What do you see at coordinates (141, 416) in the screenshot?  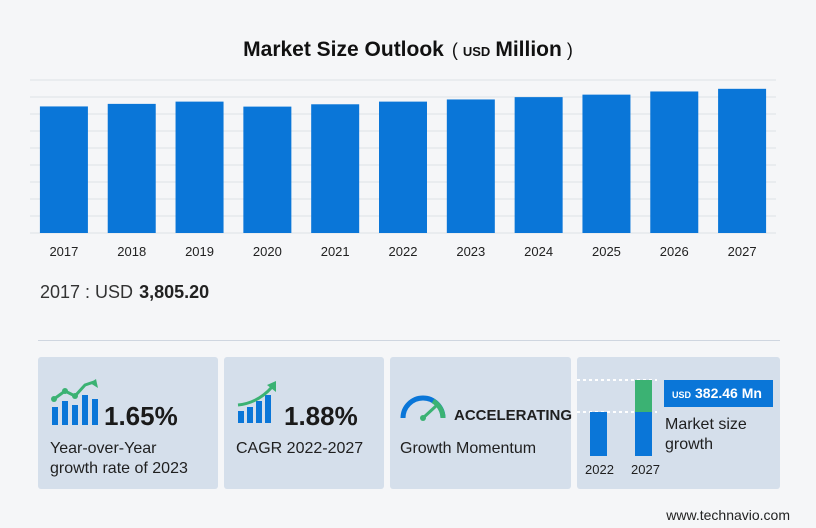 I see `yoy-value: 1.65%` at bounding box center [141, 416].